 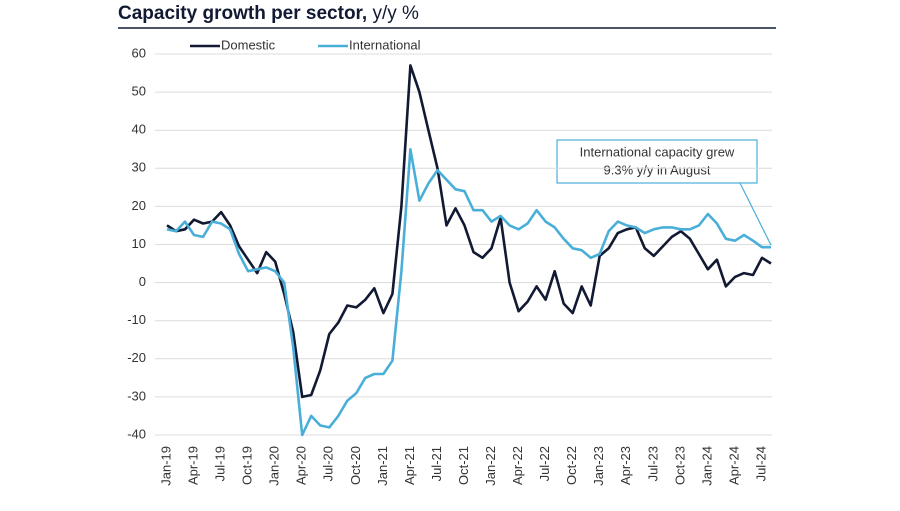 I want to click on x-tick-label: Apr-21, so click(x=409, y=465).